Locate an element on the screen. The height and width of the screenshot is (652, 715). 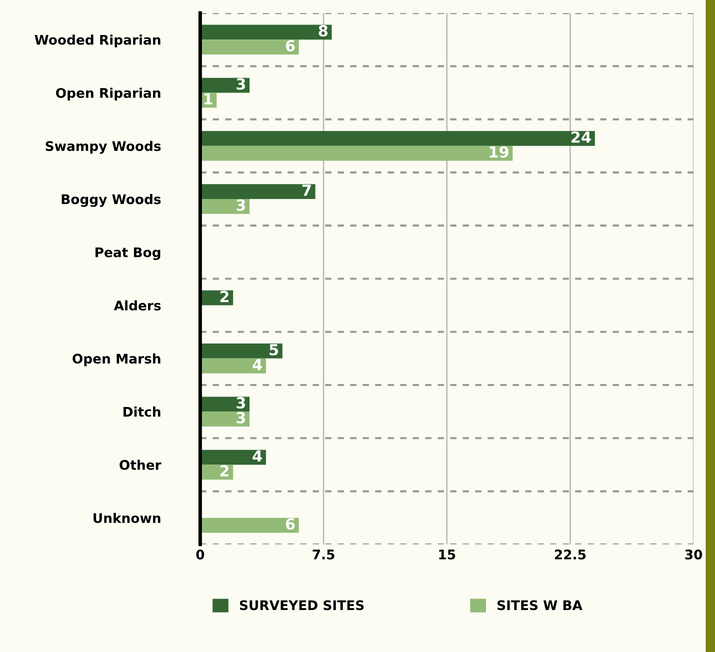
y-tick-label: Unknown is located at coordinates (127, 518).